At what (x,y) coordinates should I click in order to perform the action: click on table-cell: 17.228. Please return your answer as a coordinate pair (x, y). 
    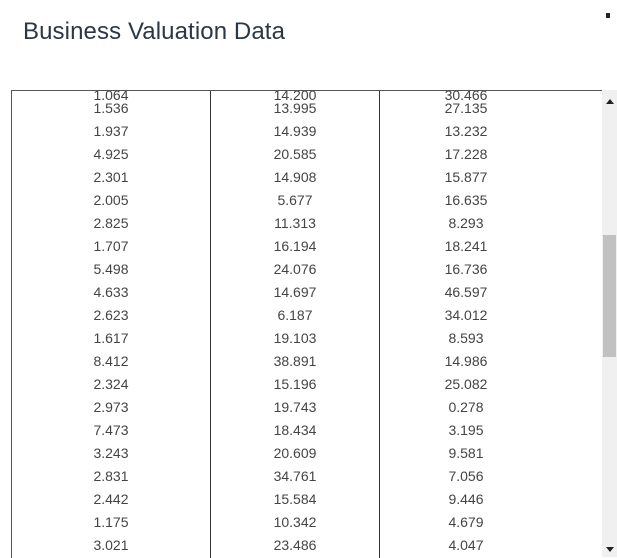
    Looking at the image, I should click on (466, 154).